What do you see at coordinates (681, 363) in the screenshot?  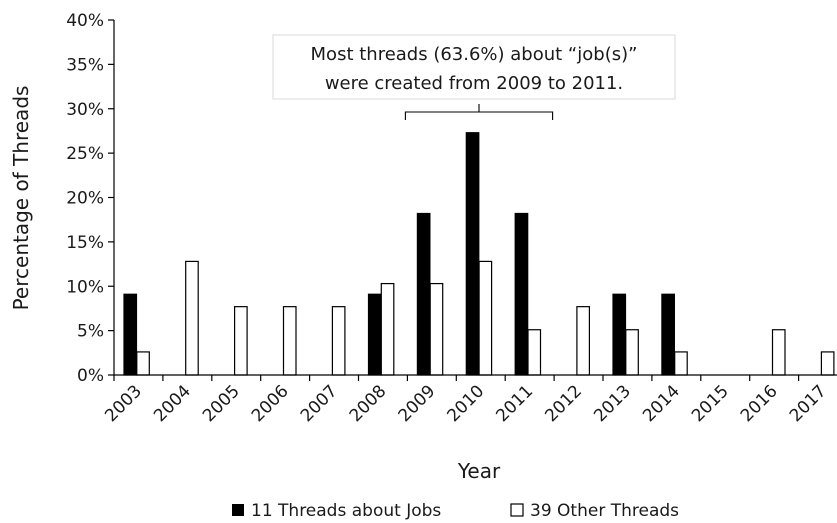 I see `bar-other-2014` at bounding box center [681, 363].